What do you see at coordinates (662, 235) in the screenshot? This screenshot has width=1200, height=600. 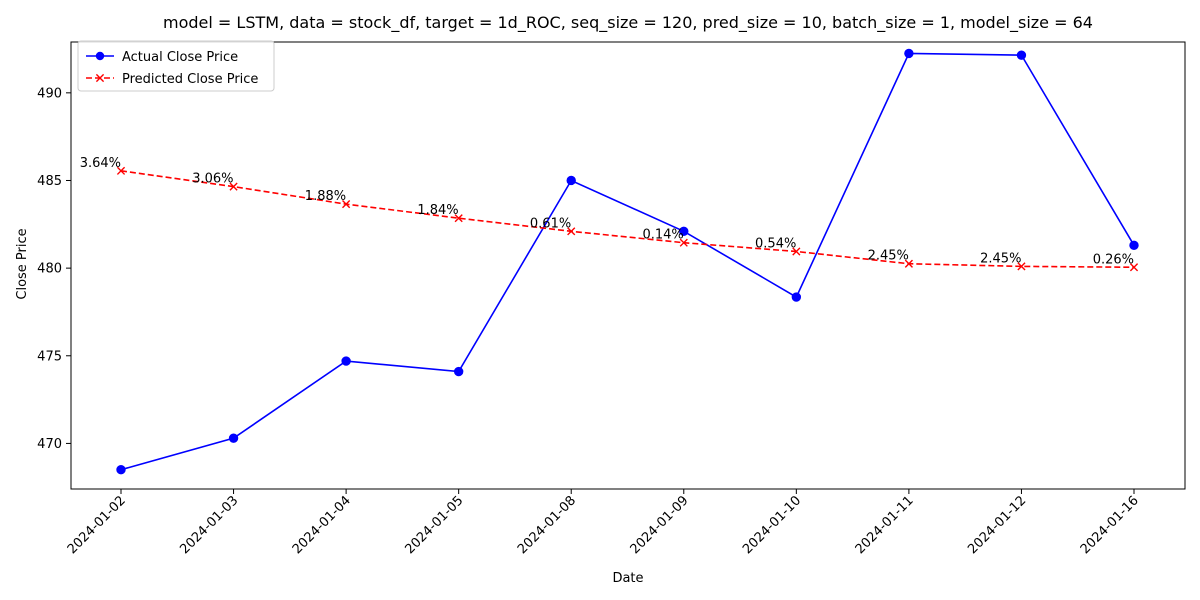 I see `roc-annotation: 0.14%` at bounding box center [662, 235].